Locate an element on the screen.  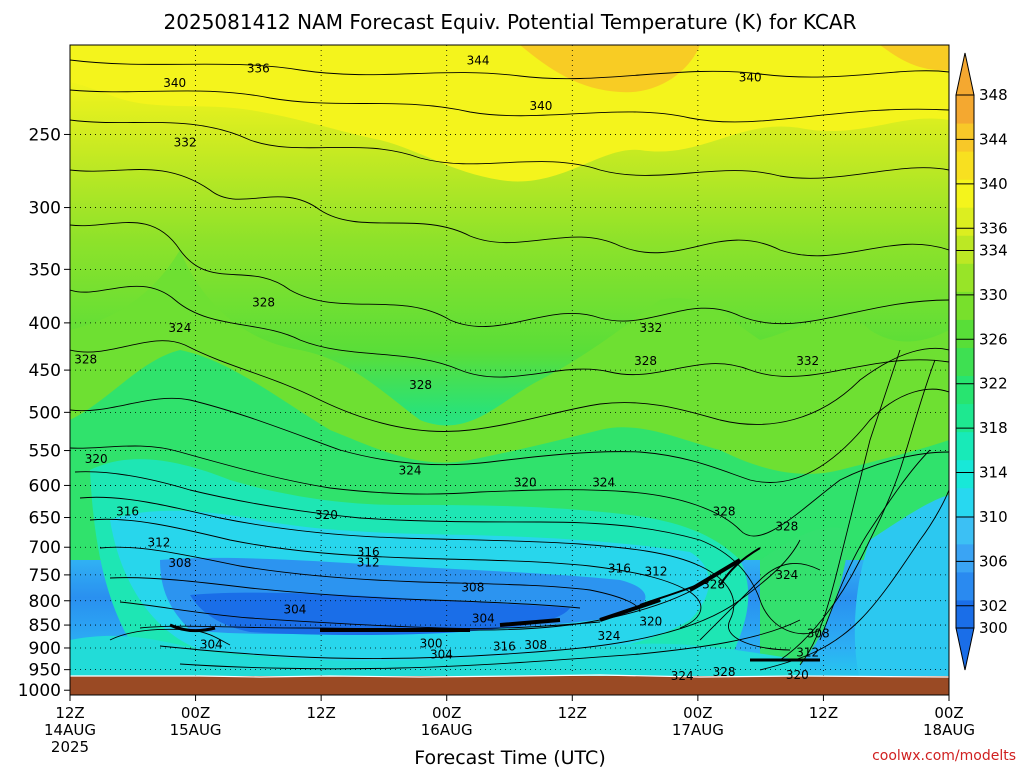
colorbar-label: 326 is located at coordinates (993, 339).